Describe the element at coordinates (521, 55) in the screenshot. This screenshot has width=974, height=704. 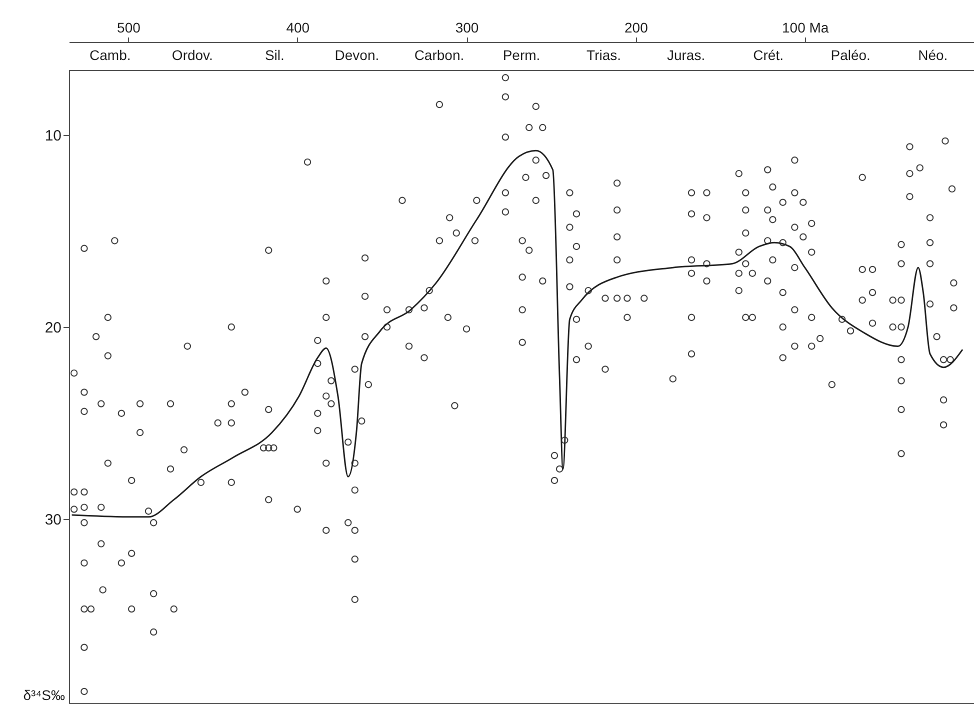
I see `text: Perm.` at that location.